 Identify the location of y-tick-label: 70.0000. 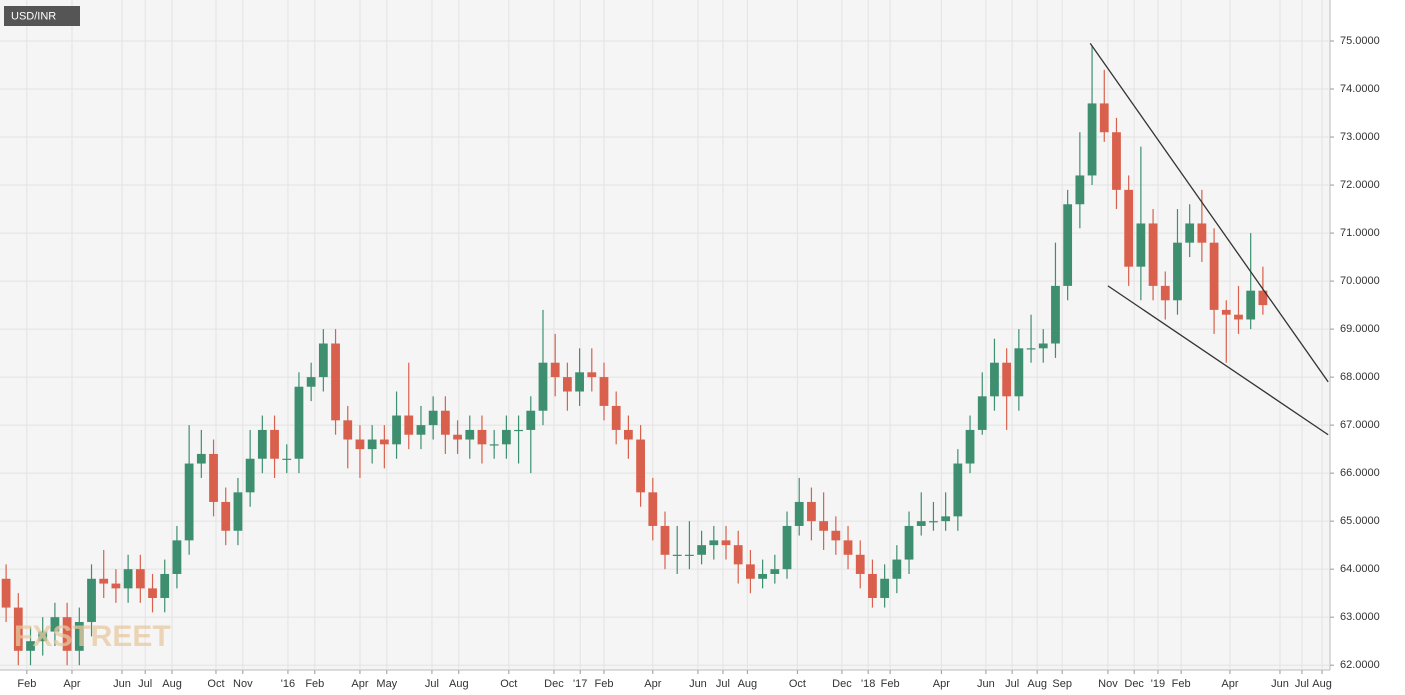
(1360, 281).